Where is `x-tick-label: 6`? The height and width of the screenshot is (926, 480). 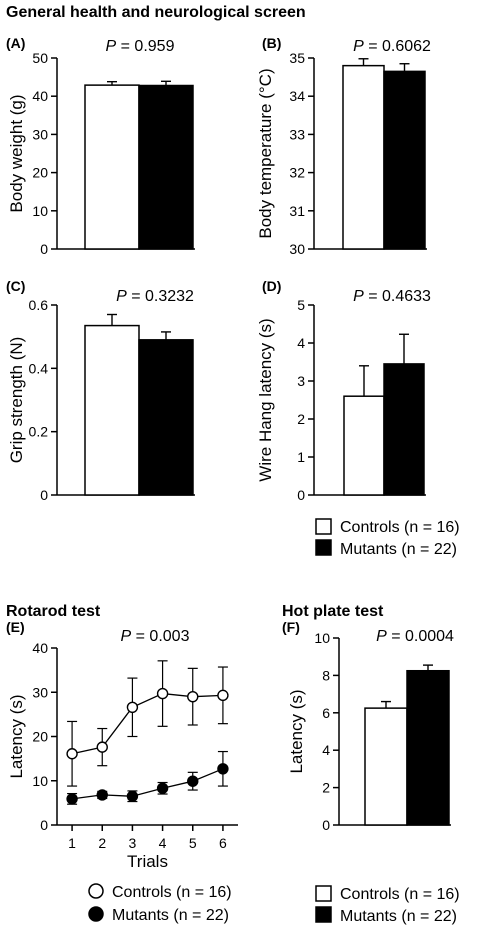
x-tick-label: 6 is located at coordinates (223, 843).